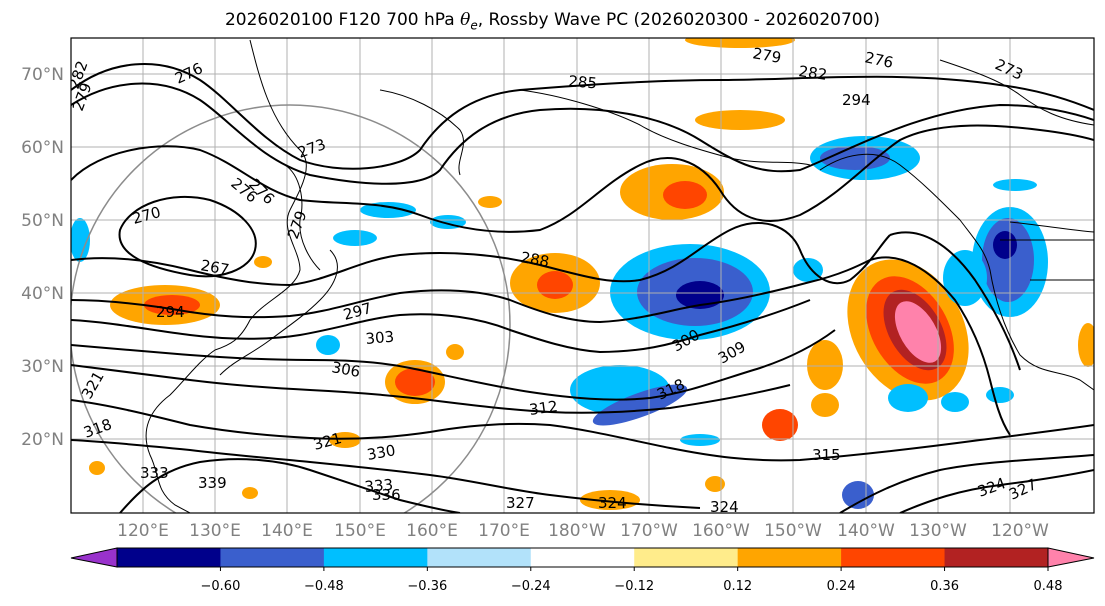  I want to click on colorbar-tick-label: −0.36, so click(427, 586).